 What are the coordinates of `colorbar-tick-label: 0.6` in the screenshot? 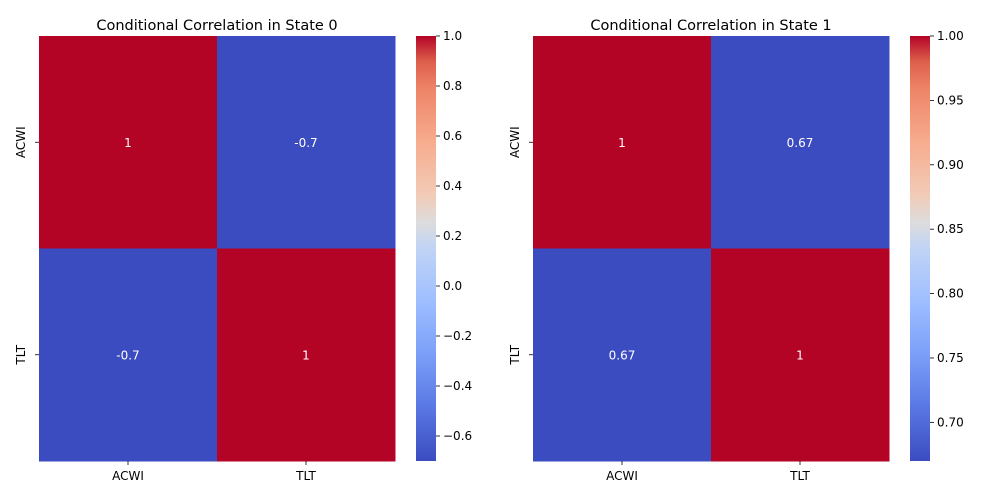 It's located at (452, 136).